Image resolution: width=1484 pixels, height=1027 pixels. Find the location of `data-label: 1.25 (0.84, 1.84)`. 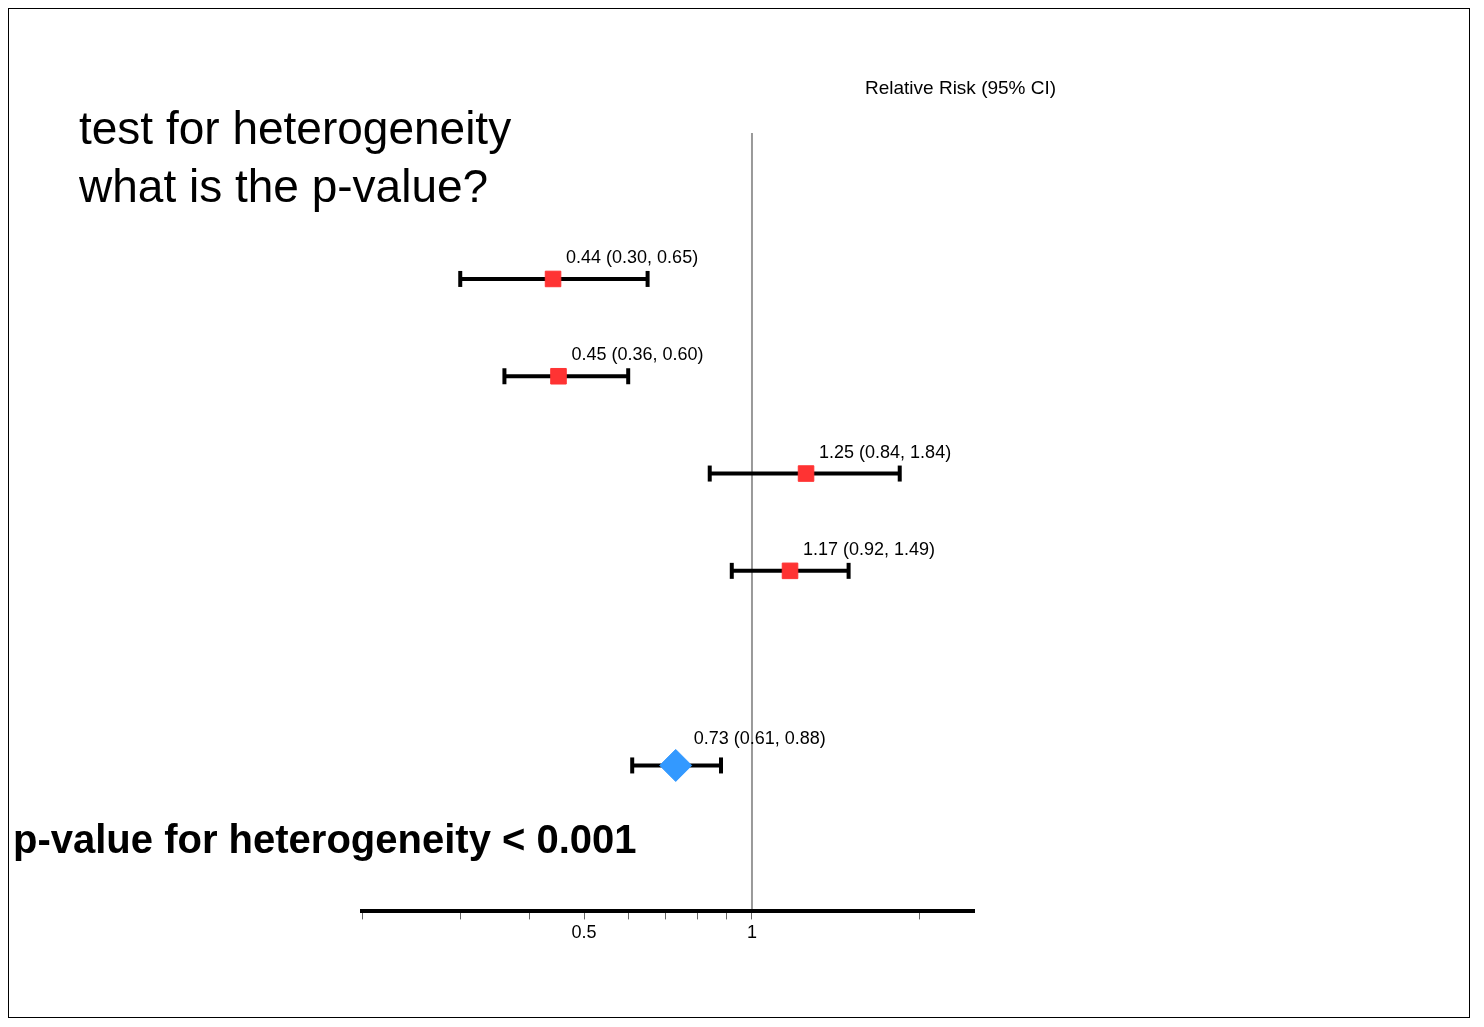

data-label: 1.25 (0.84, 1.84) is located at coordinates (885, 451).